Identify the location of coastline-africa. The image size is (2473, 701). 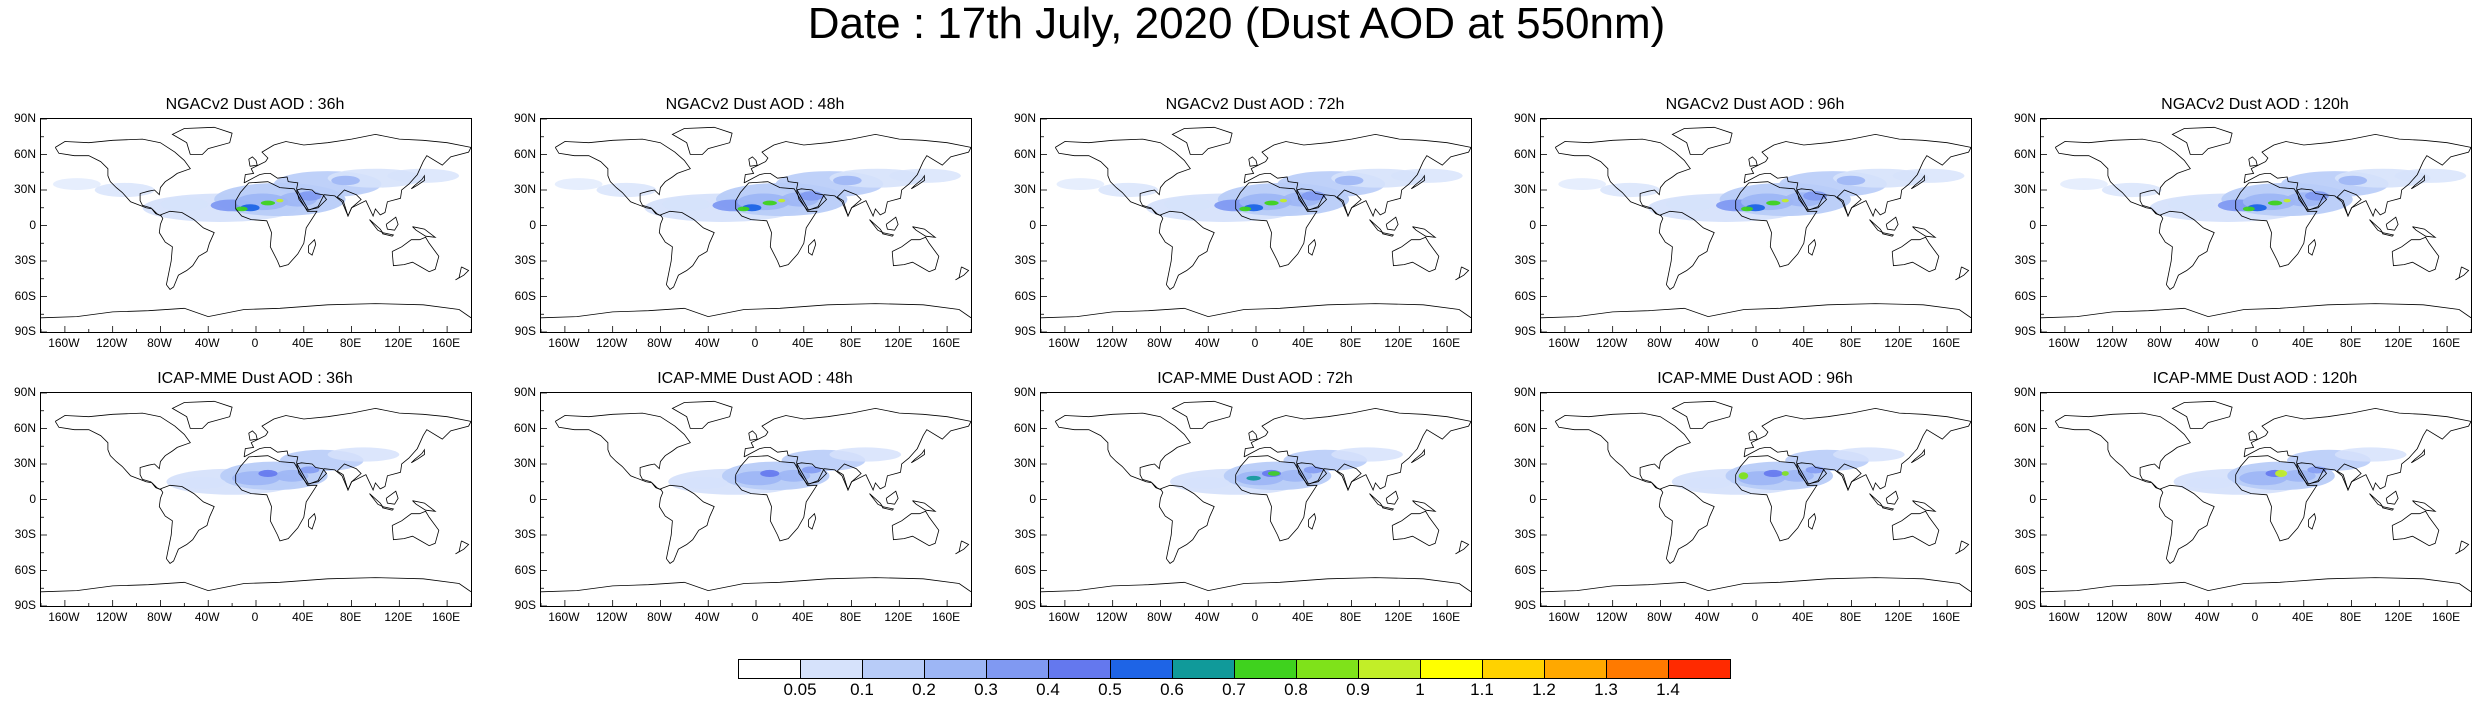
(776, 498).